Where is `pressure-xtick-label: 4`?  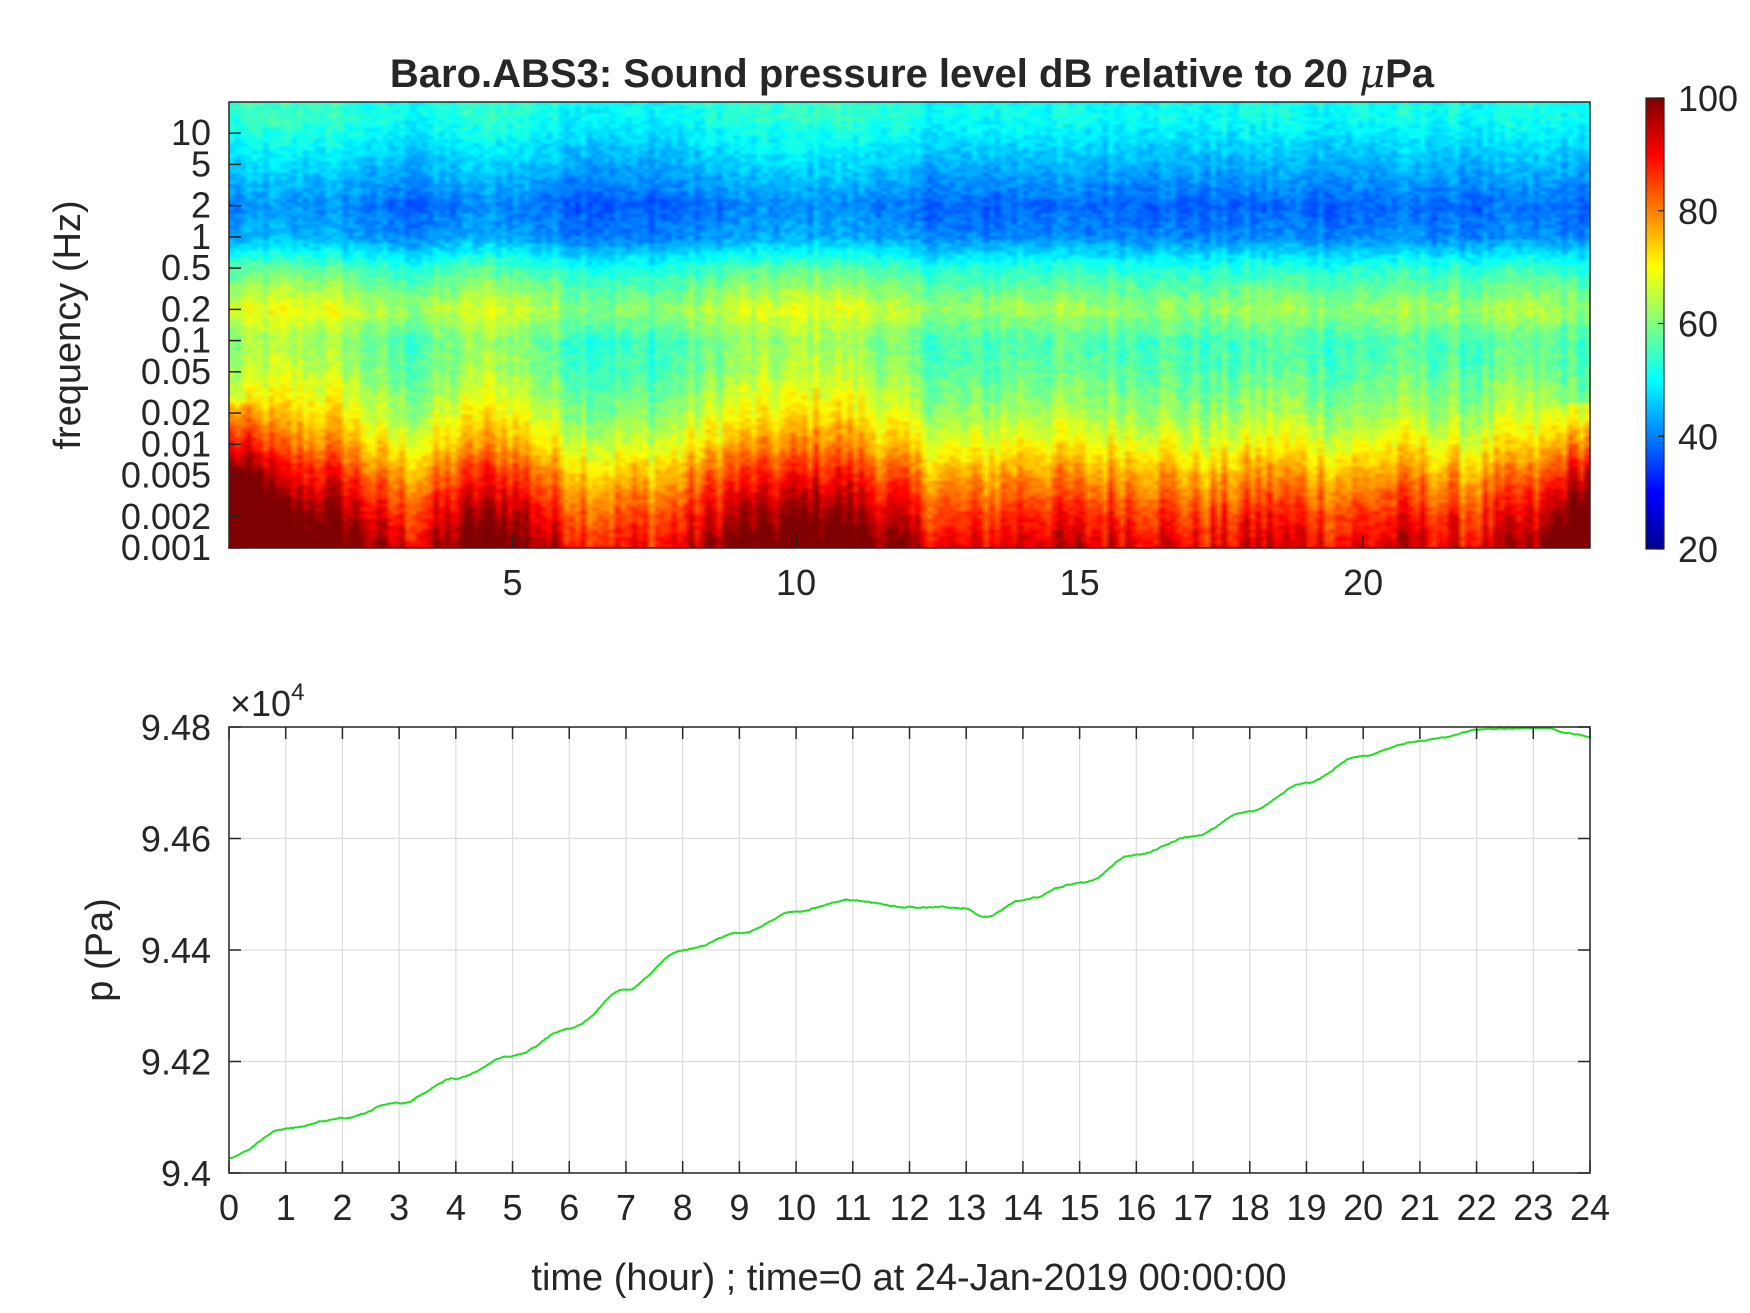
pressure-xtick-label: 4 is located at coordinates (456, 1207).